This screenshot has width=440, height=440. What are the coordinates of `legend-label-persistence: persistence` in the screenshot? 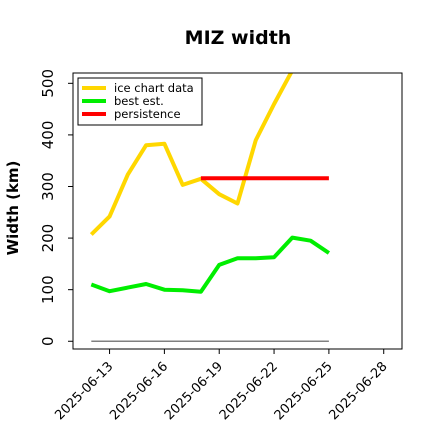 It's located at (147, 114).